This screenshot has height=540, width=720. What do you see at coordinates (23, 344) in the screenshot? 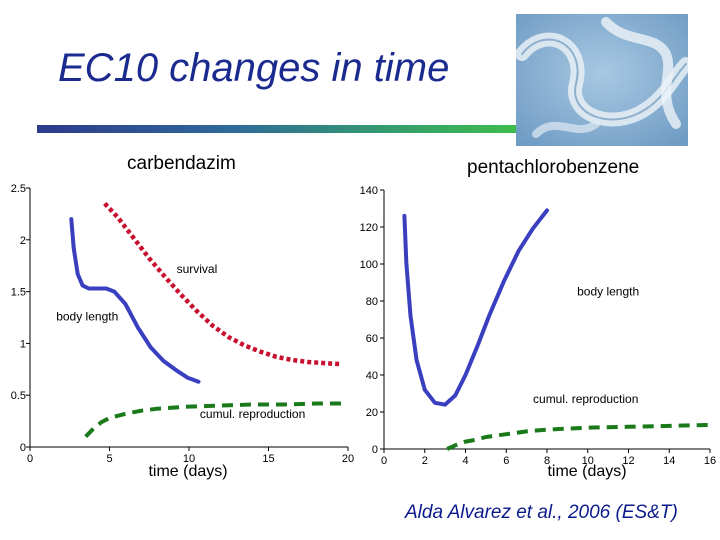
I see `chart0-y-tick-label: 1` at bounding box center [23, 344].